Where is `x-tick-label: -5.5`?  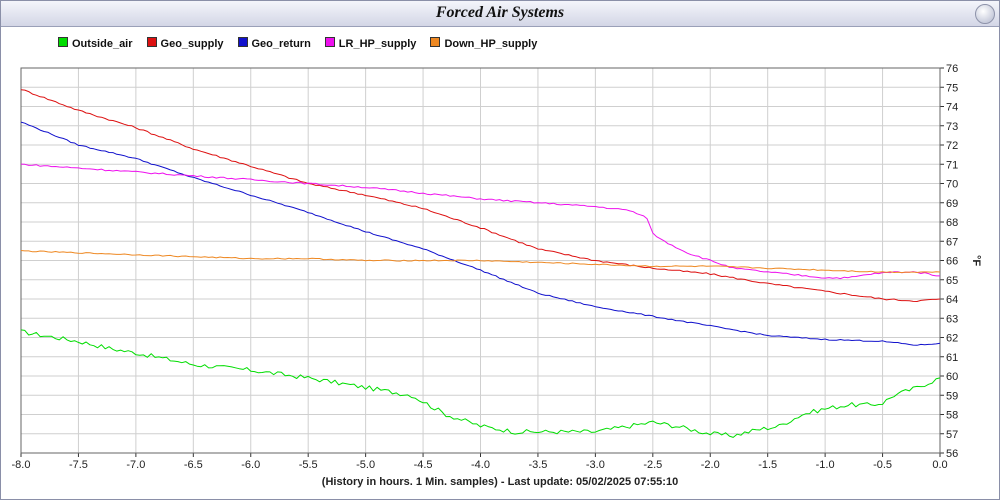 x-tick-label: -5.5 is located at coordinates (308, 465).